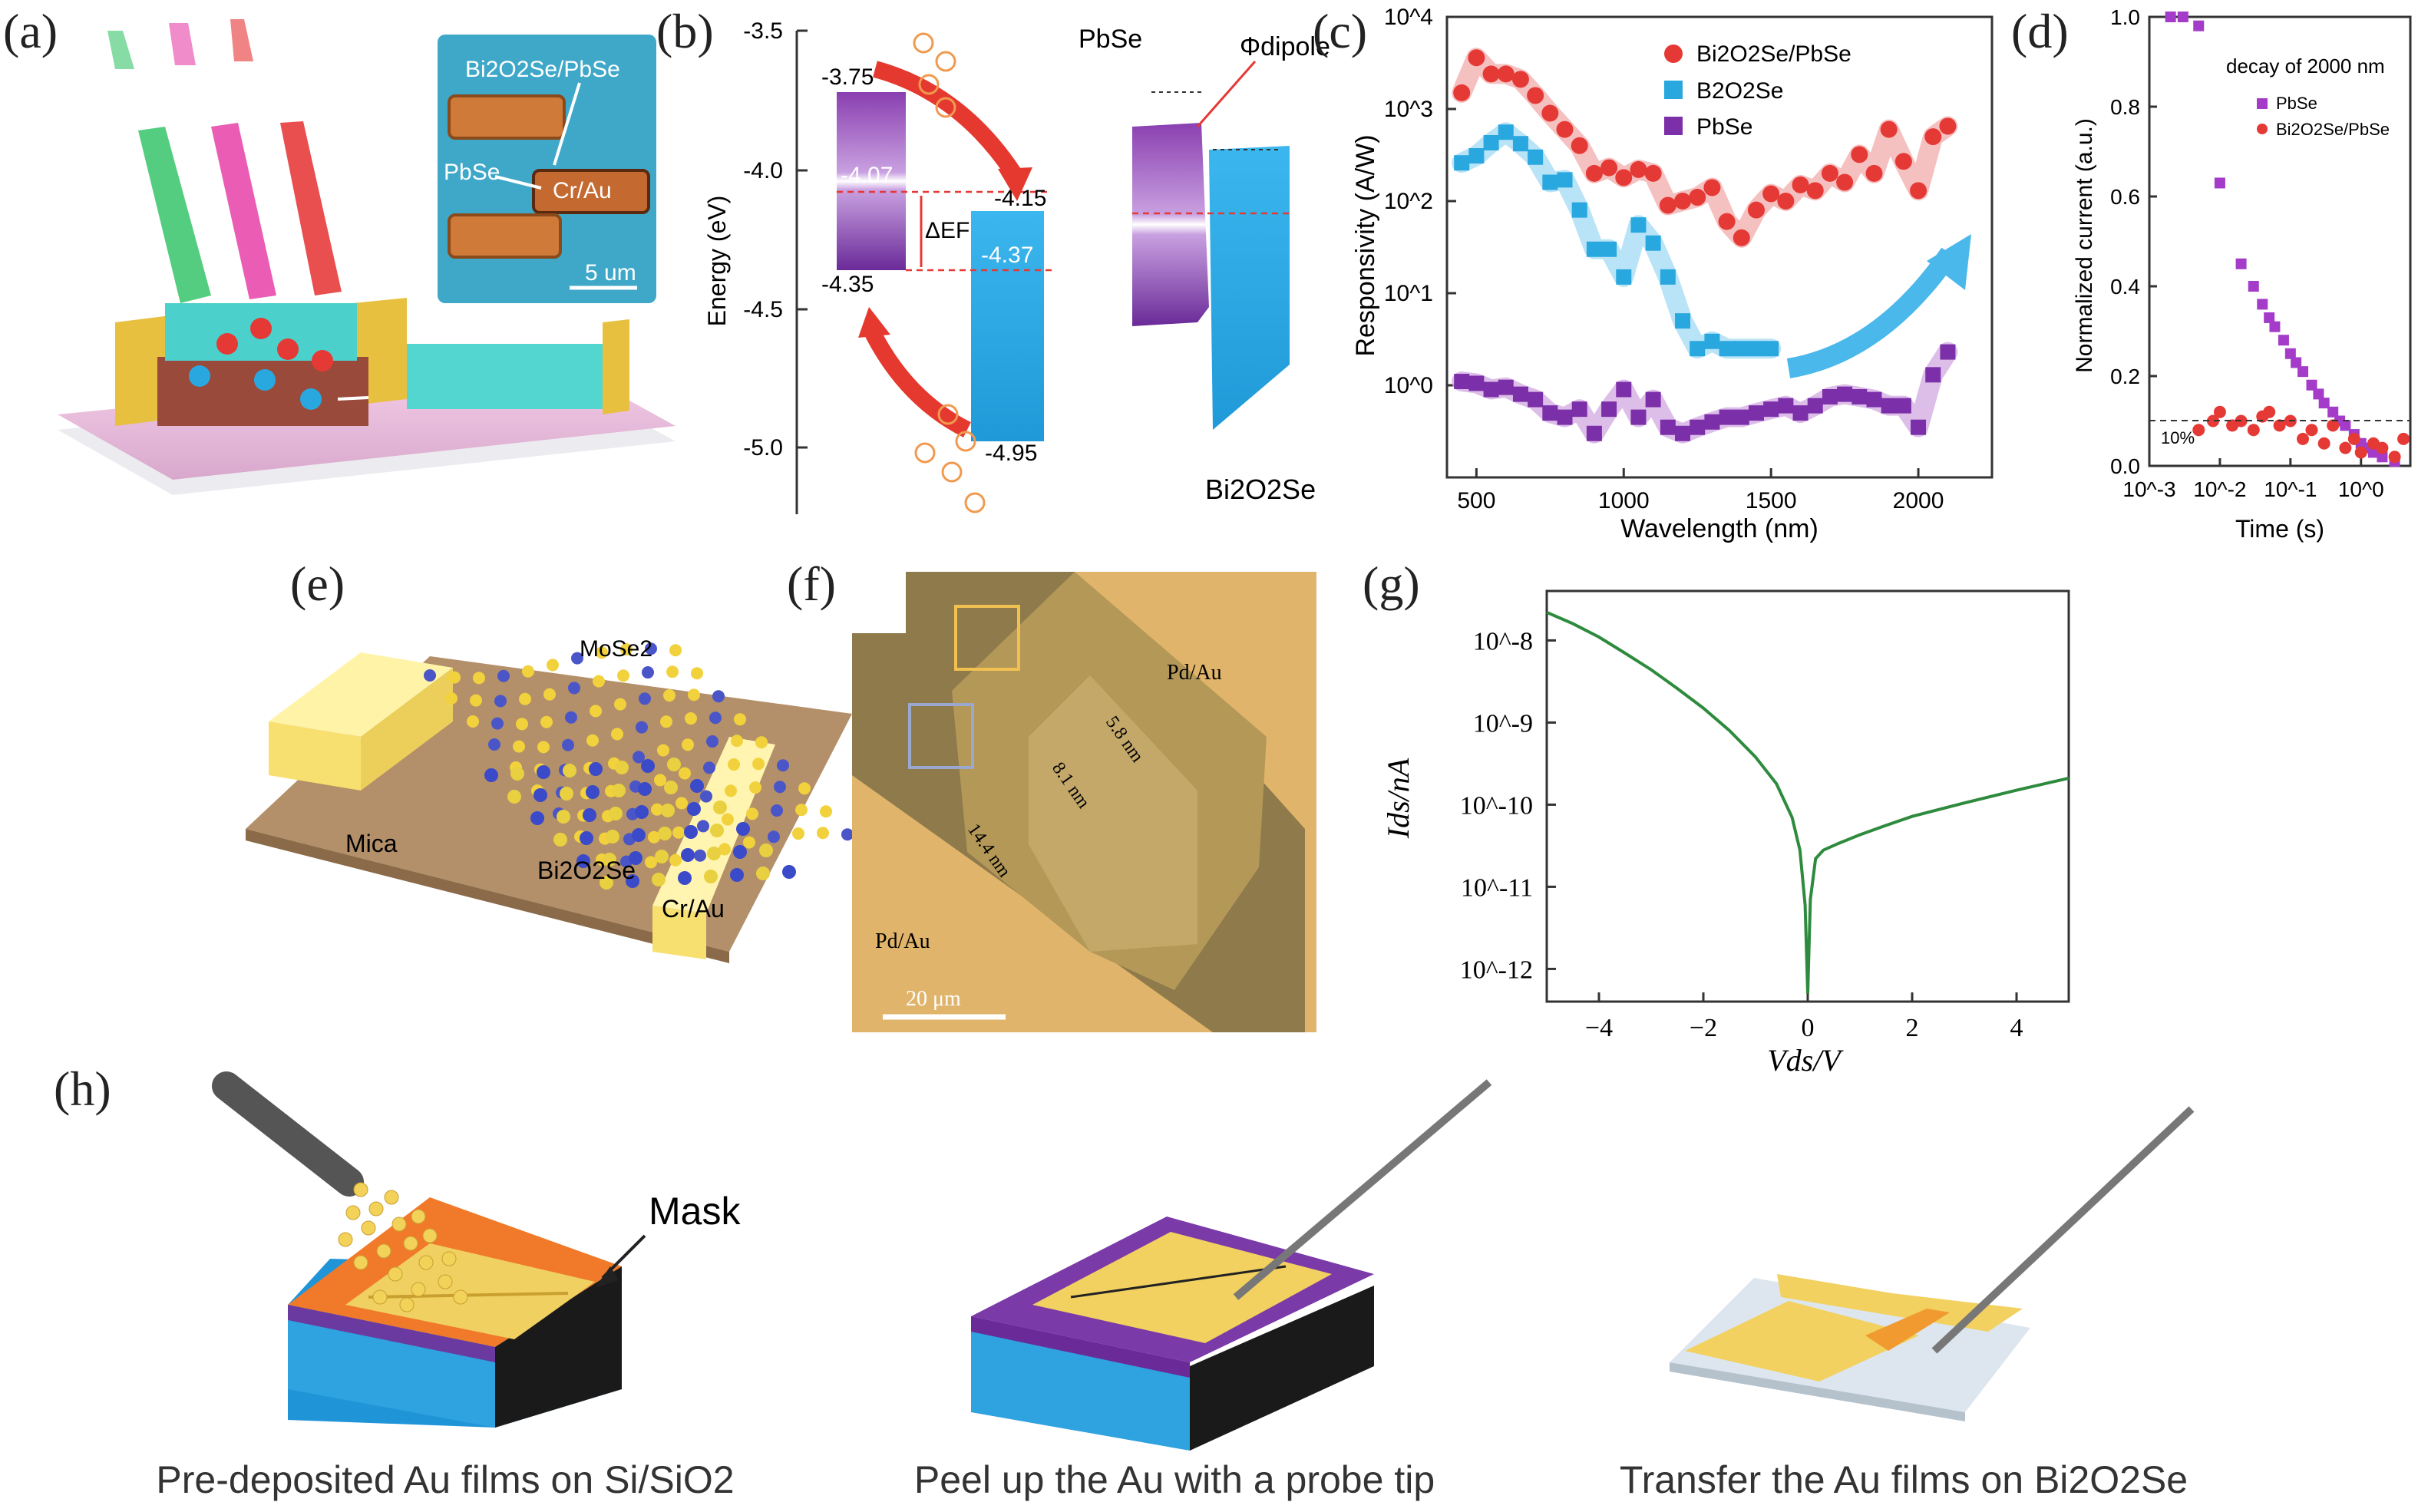 This screenshot has width=2418, height=1512. Describe the element at coordinates (317, 583) in the screenshot. I see `panel-label-e: (e)` at that location.